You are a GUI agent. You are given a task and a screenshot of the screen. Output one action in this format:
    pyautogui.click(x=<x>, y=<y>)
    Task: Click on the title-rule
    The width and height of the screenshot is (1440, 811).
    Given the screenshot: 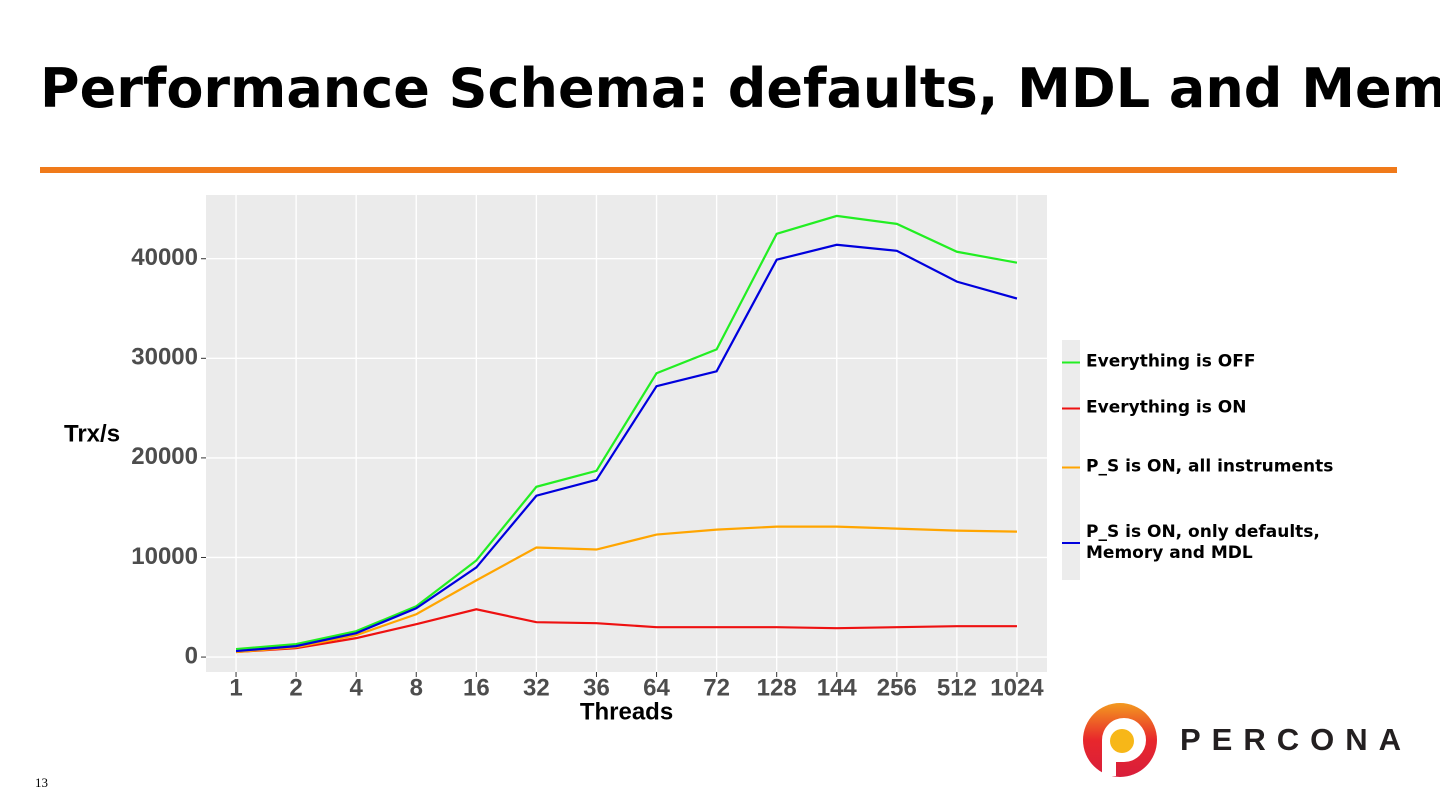 What is the action you would take?
    pyautogui.click(x=718, y=170)
    